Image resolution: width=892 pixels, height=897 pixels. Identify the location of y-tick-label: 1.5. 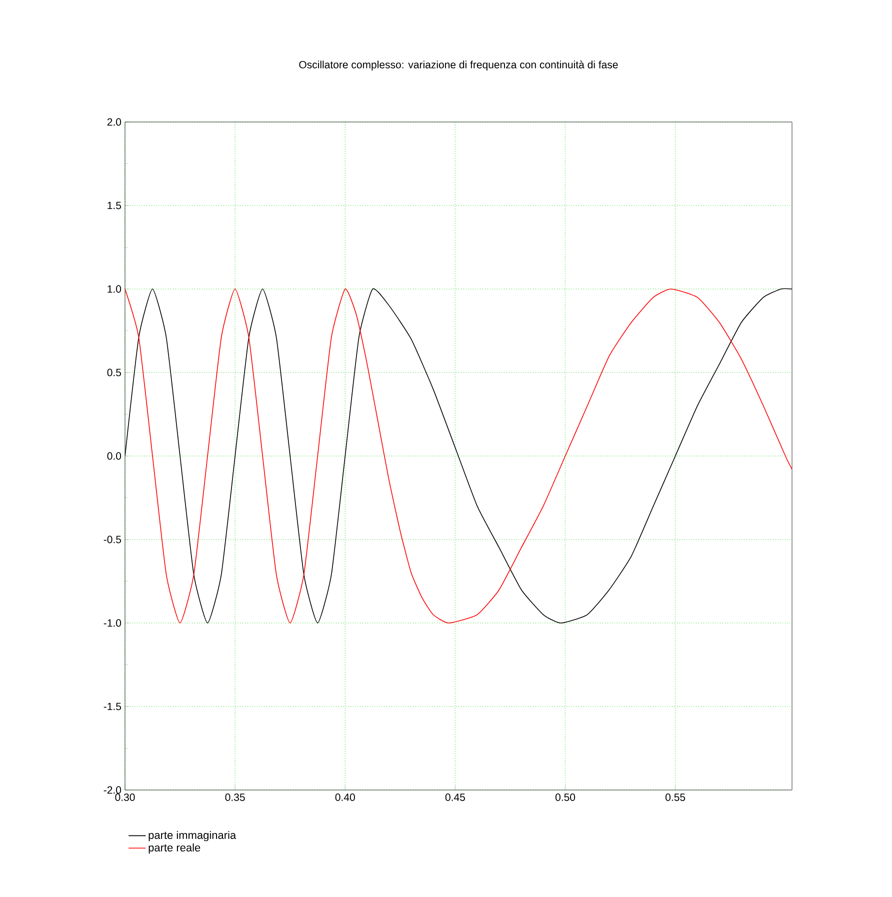
(115, 206).